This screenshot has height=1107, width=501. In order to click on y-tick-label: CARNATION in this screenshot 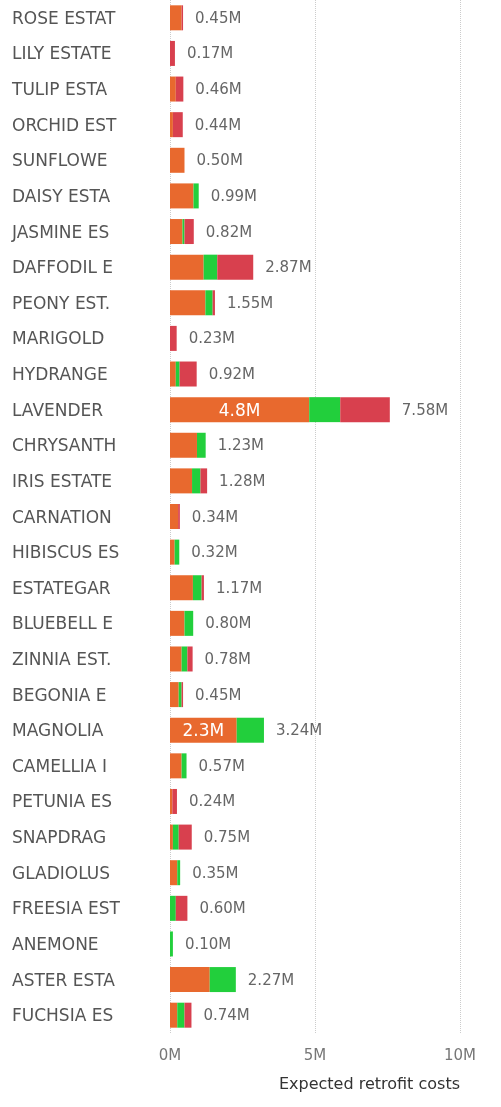, I will do `click(62, 516)`.